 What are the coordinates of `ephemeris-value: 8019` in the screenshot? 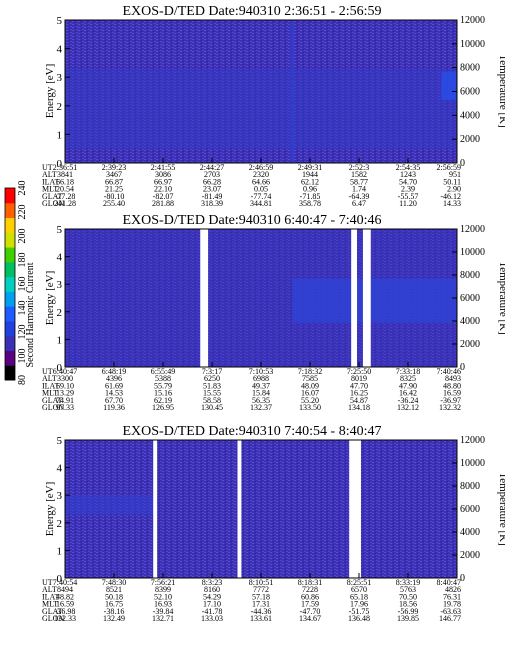 It's located at (359, 378).